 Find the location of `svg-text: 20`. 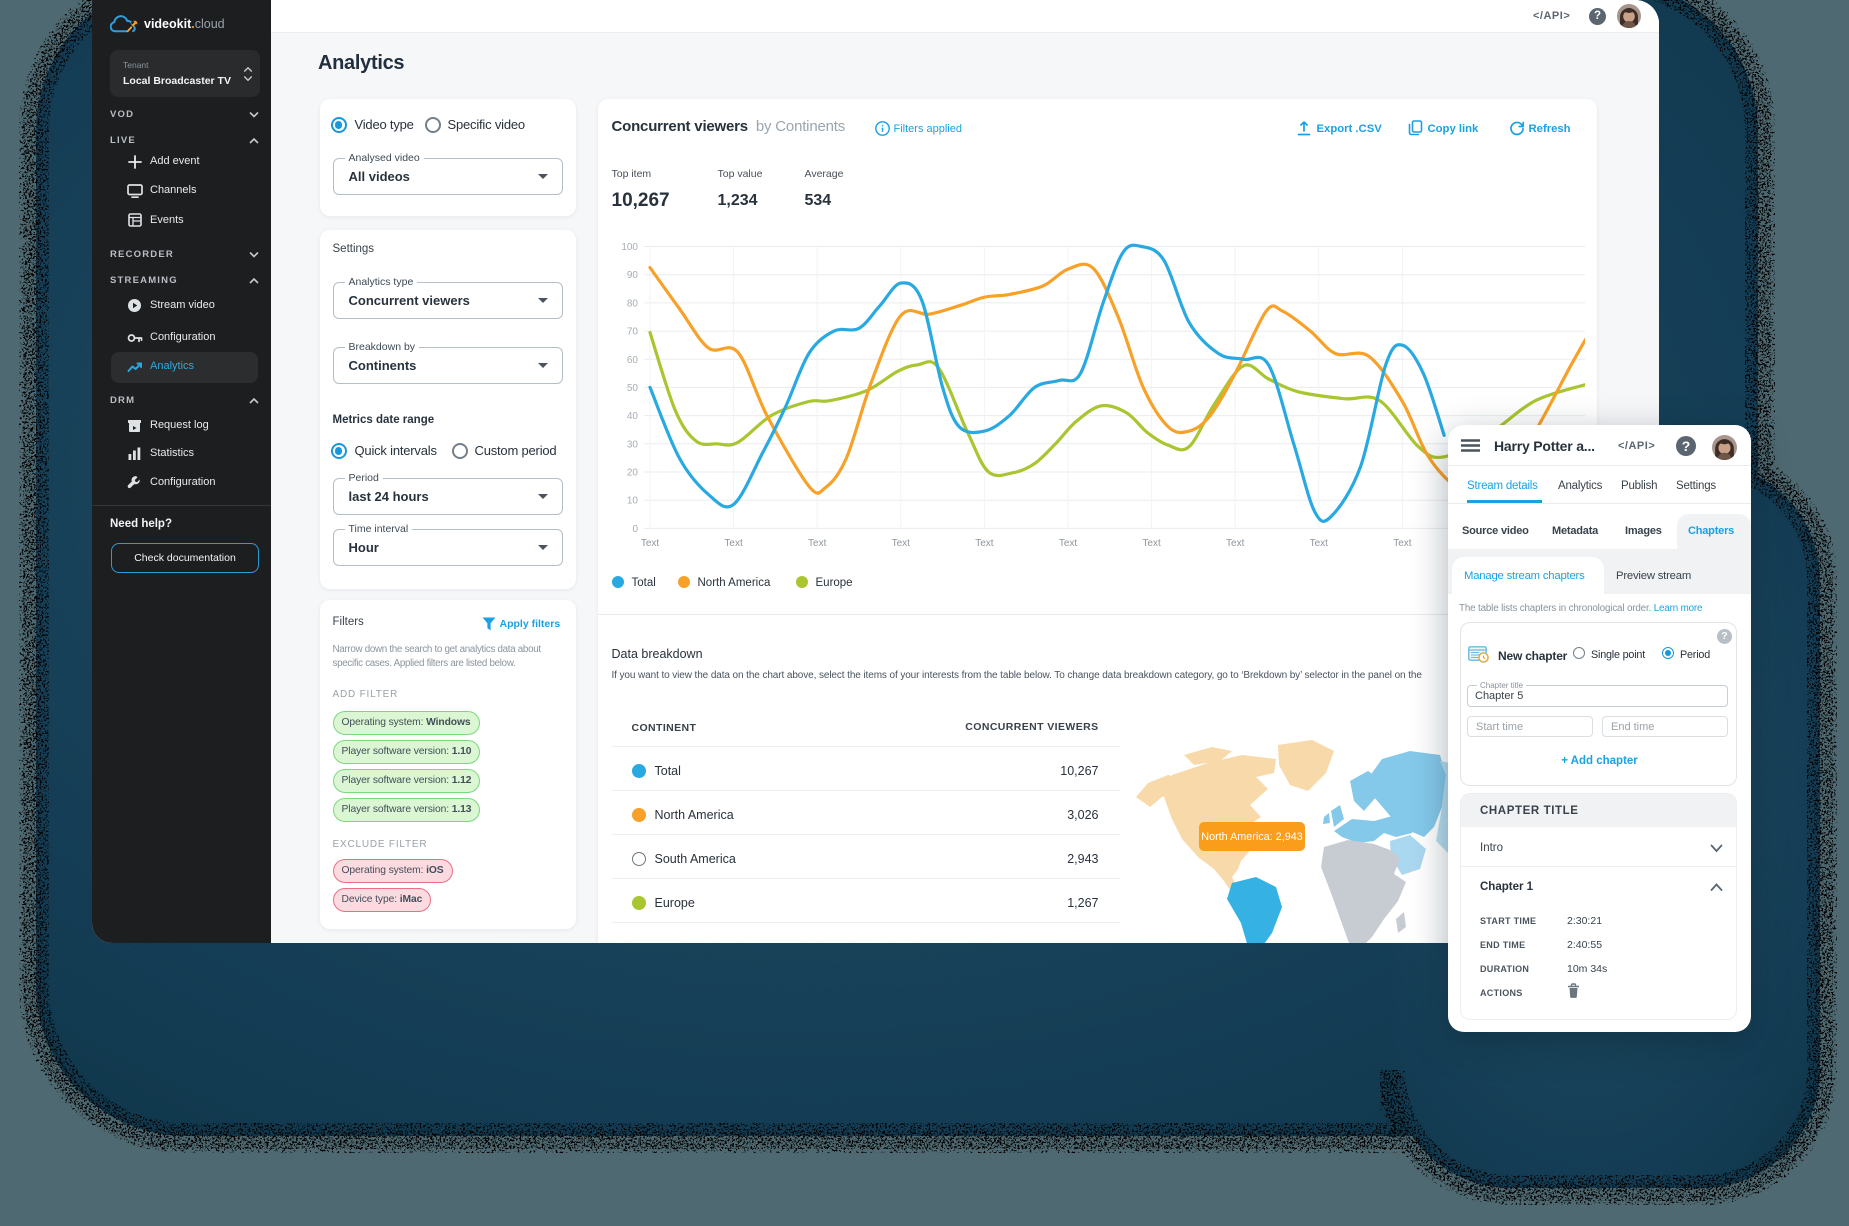

svg-text: 20 is located at coordinates (632, 473).